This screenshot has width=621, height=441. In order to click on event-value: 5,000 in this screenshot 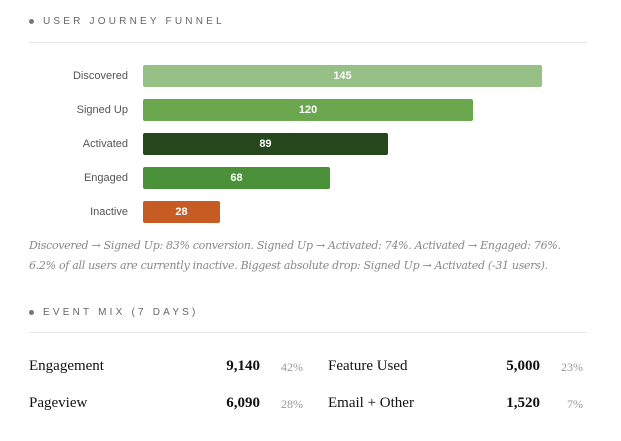, I will do `click(523, 366)`.